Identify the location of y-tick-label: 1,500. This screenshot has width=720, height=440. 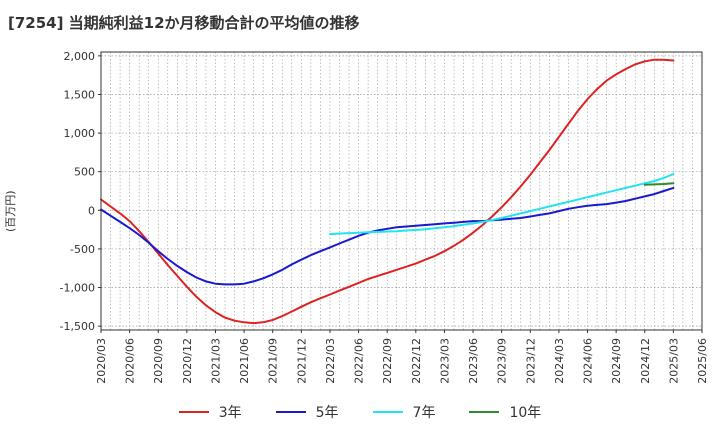
(80, 94).